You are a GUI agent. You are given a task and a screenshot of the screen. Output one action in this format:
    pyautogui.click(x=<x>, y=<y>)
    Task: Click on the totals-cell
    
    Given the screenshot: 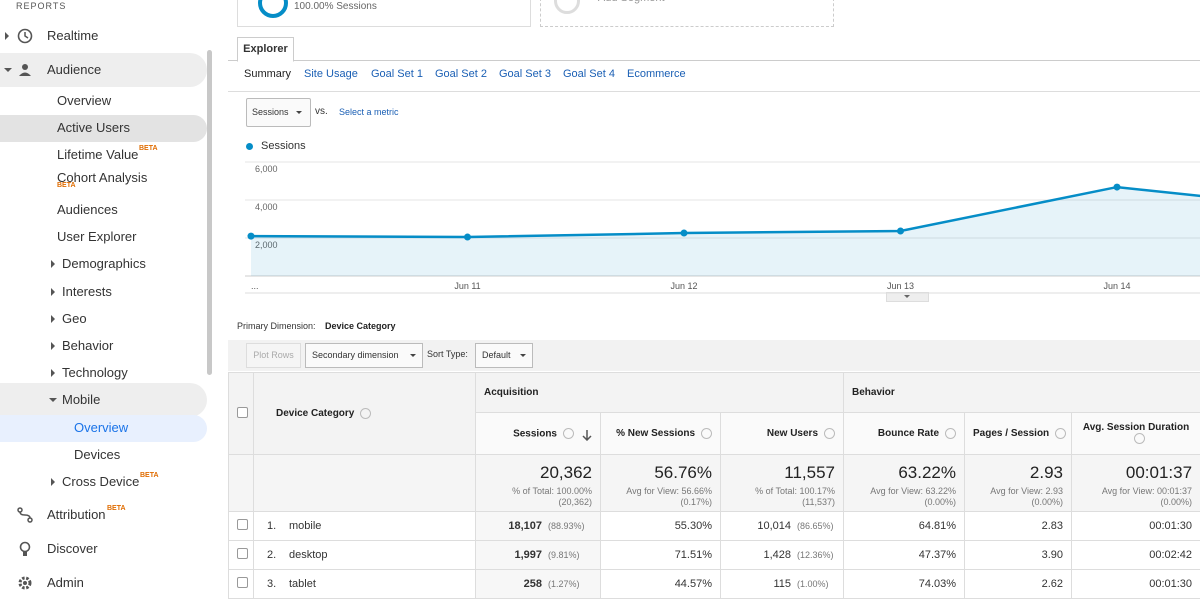 What is the action you would take?
    pyautogui.click(x=364, y=483)
    